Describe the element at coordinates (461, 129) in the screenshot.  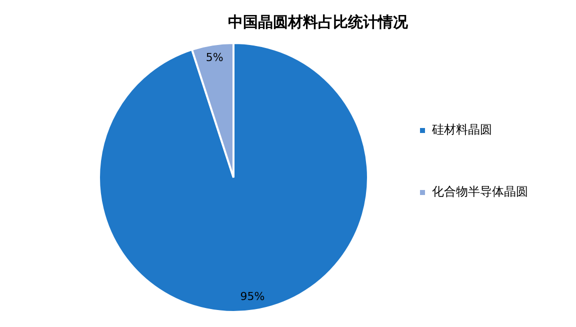
I see `legend-label: 硅材料晶圆` at that location.